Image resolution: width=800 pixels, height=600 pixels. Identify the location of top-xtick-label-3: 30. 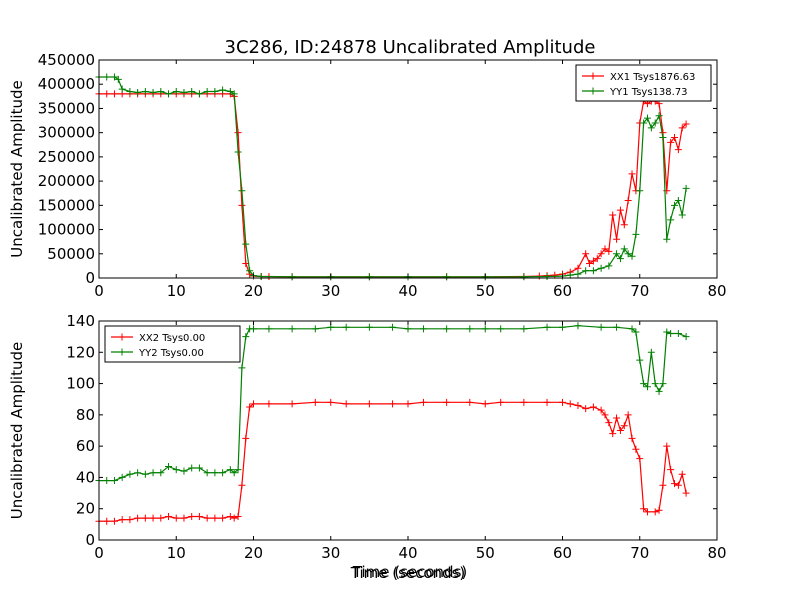
(330, 291).